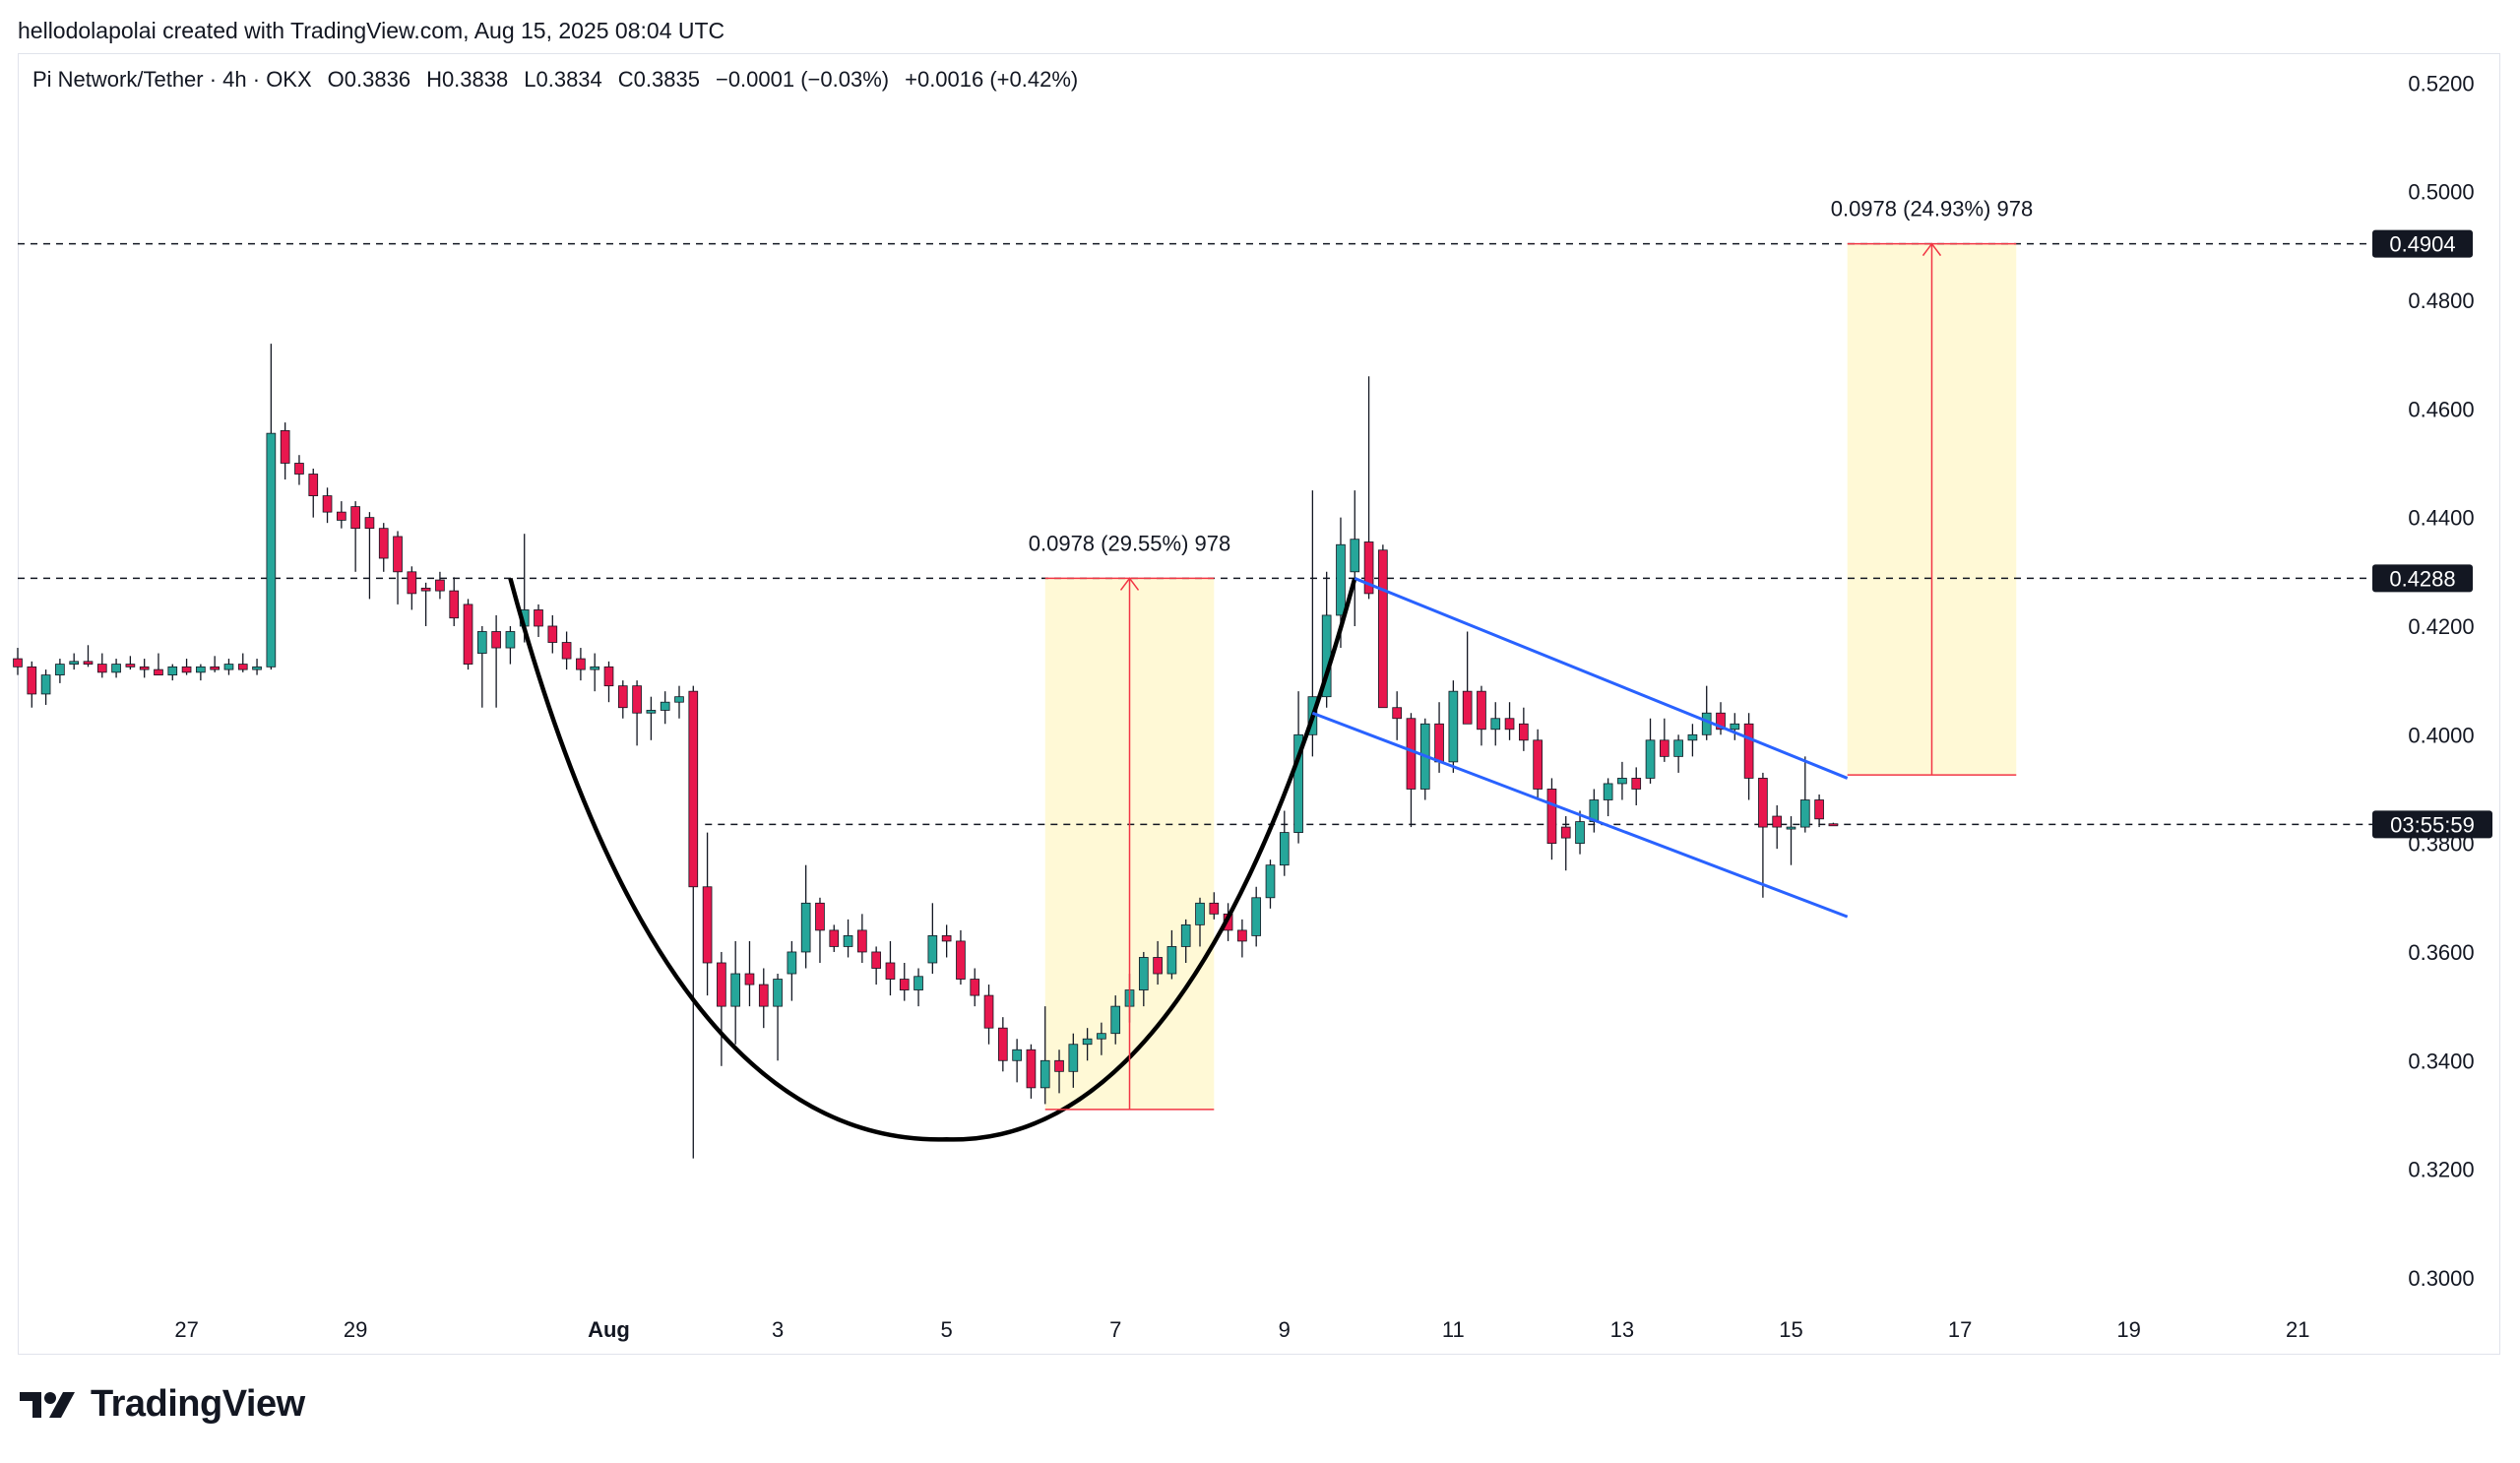  What do you see at coordinates (2441, 626) in the screenshot?
I see `y-tick-label: 0.4200` at bounding box center [2441, 626].